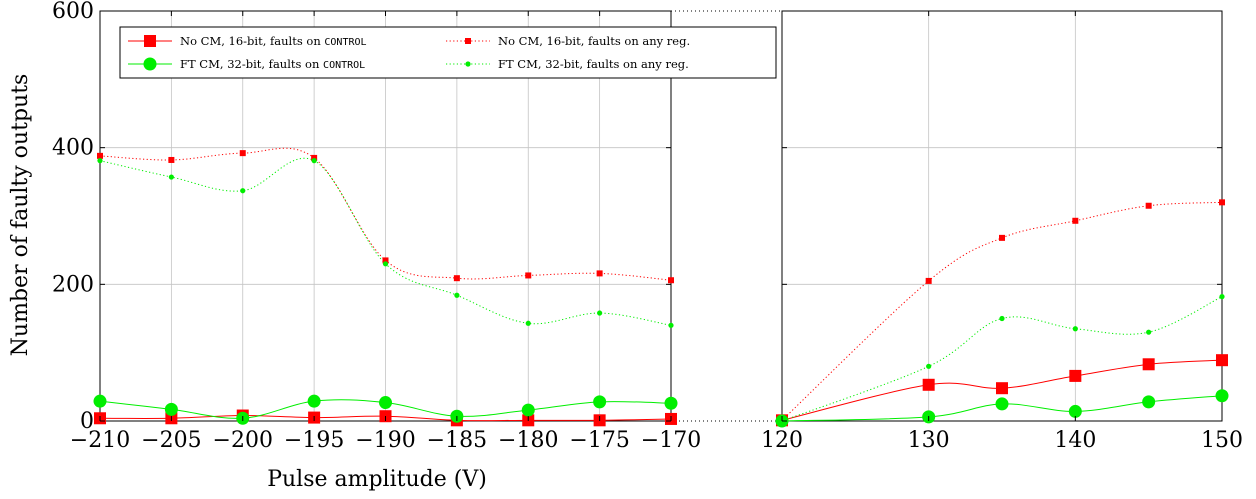 Image resolution: width=1256 pixels, height=499 pixels. What do you see at coordinates (782, 440) in the screenshot?
I see `x-tick-label: 120` at bounding box center [782, 440].